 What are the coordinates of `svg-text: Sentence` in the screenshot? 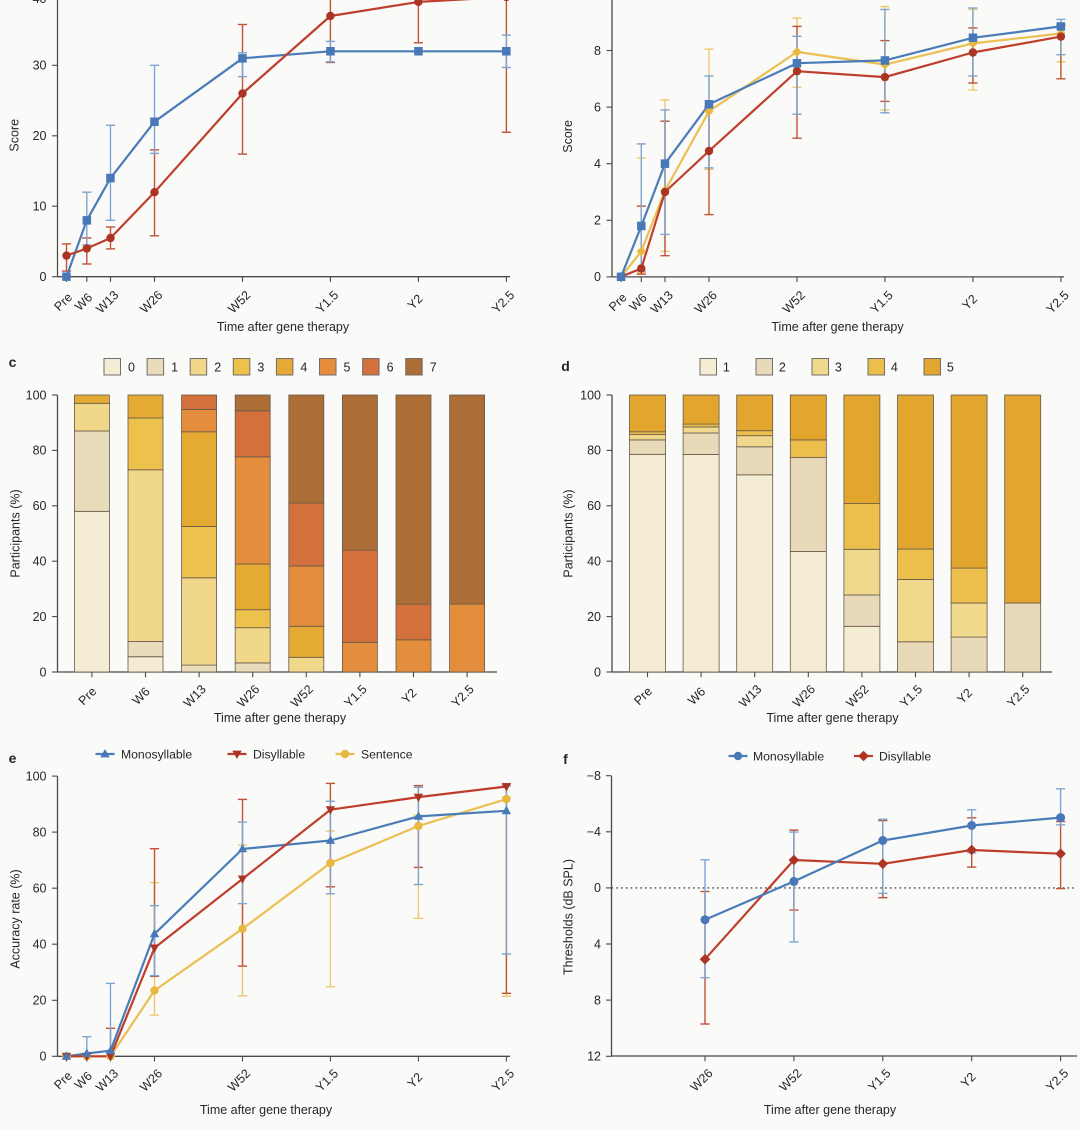 It's located at (387, 755).